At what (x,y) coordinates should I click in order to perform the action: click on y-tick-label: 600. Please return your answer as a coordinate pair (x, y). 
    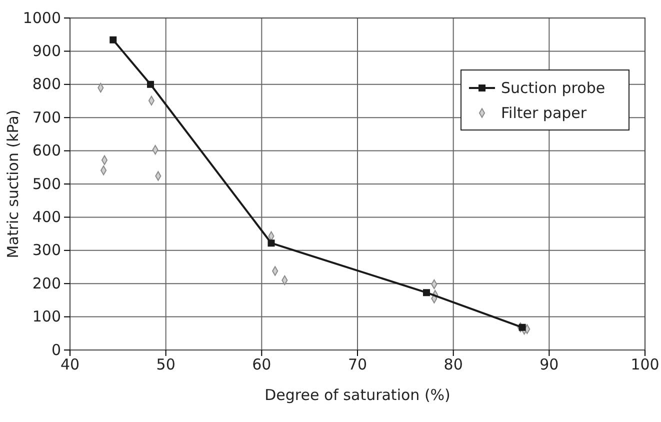
    Looking at the image, I should click on (46, 151).